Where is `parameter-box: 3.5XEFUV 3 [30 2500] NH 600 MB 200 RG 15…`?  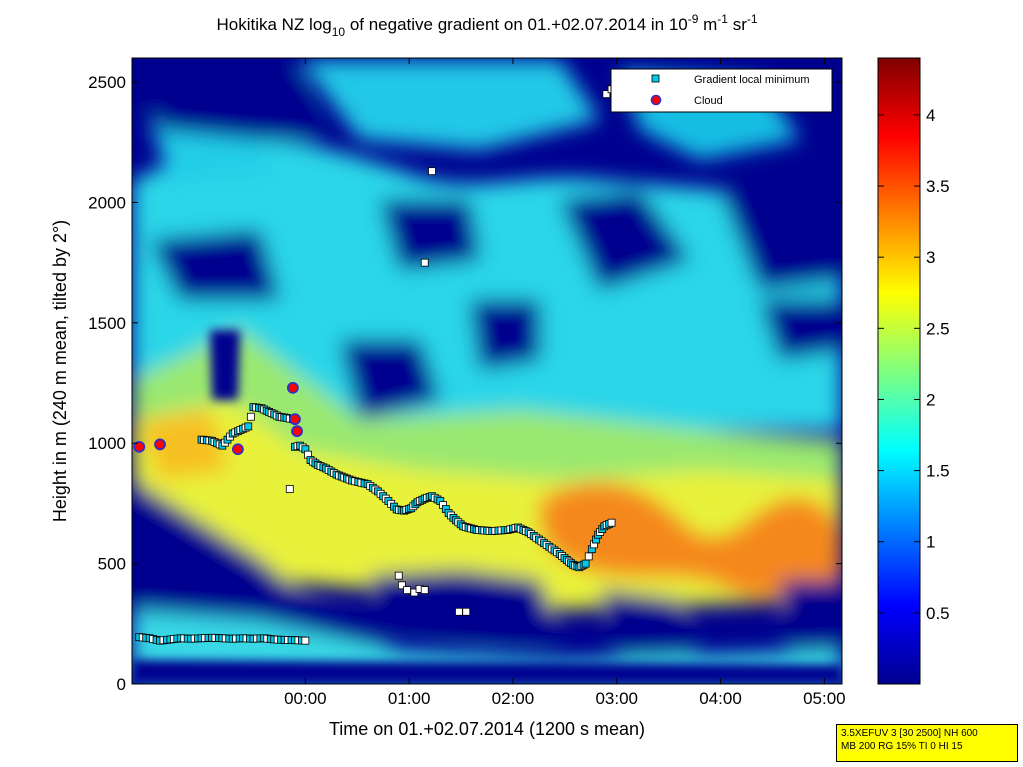 parameter-box: 3.5XEFUV 3 [30 2500] NH 600 MB 200 RG 15… is located at coordinates (927, 743).